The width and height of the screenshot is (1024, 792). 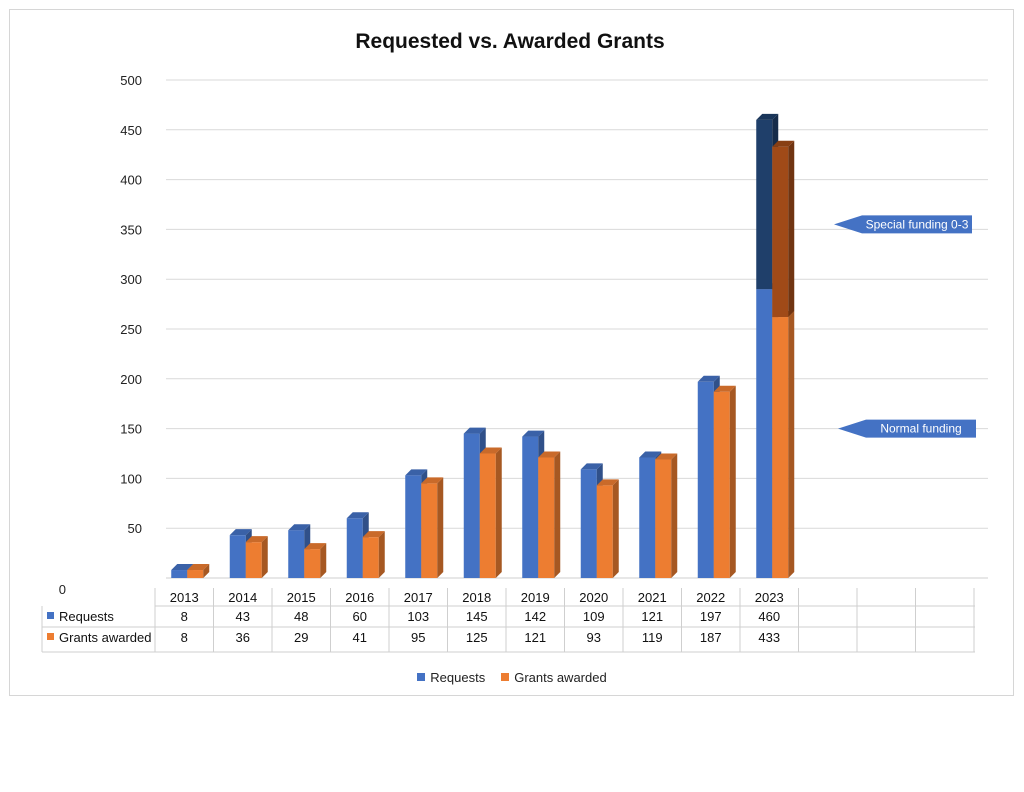 What do you see at coordinates (477, 616) in the screenshot?
I see `data-label: 145` at bounding box center [477, 616].